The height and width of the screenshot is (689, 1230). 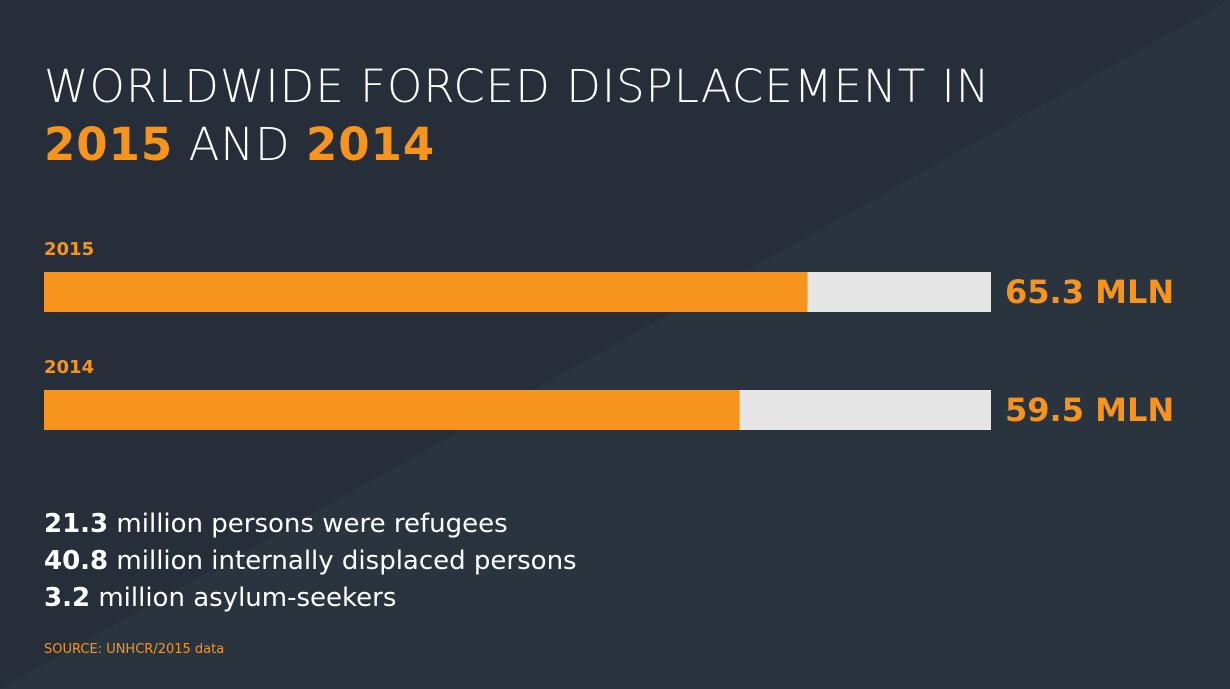 I want to click on fact-asylum-seekers: 3.2 million asylum-seekers, so click(x=310, y=598).